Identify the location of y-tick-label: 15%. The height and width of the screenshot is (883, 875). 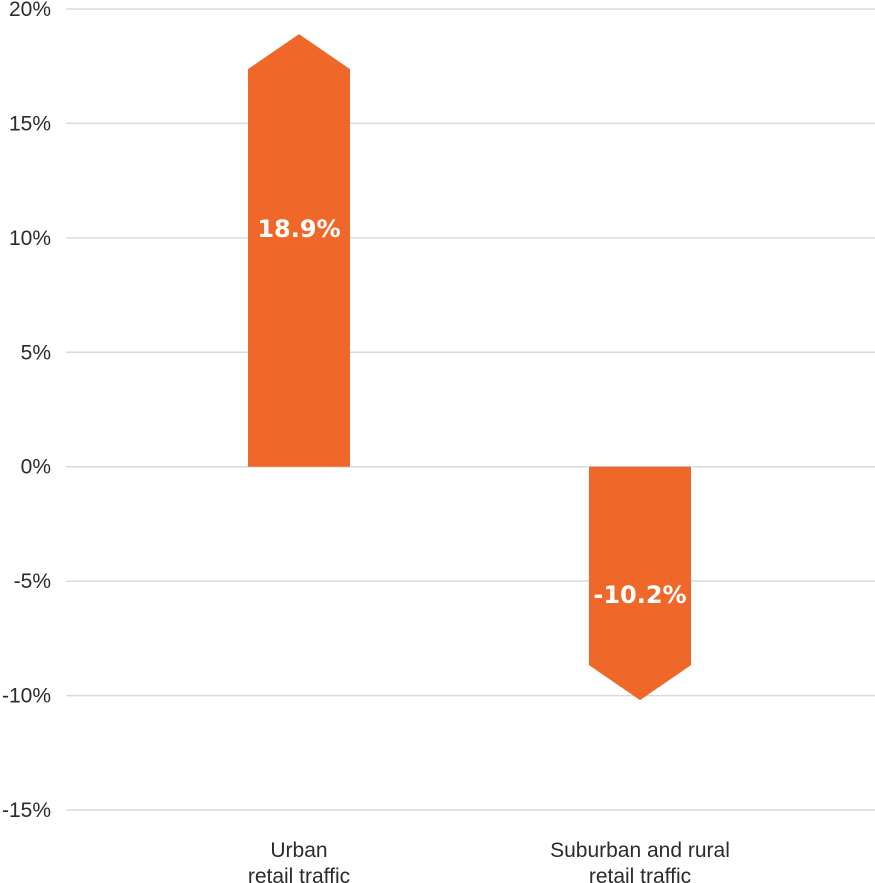
(30, 123).